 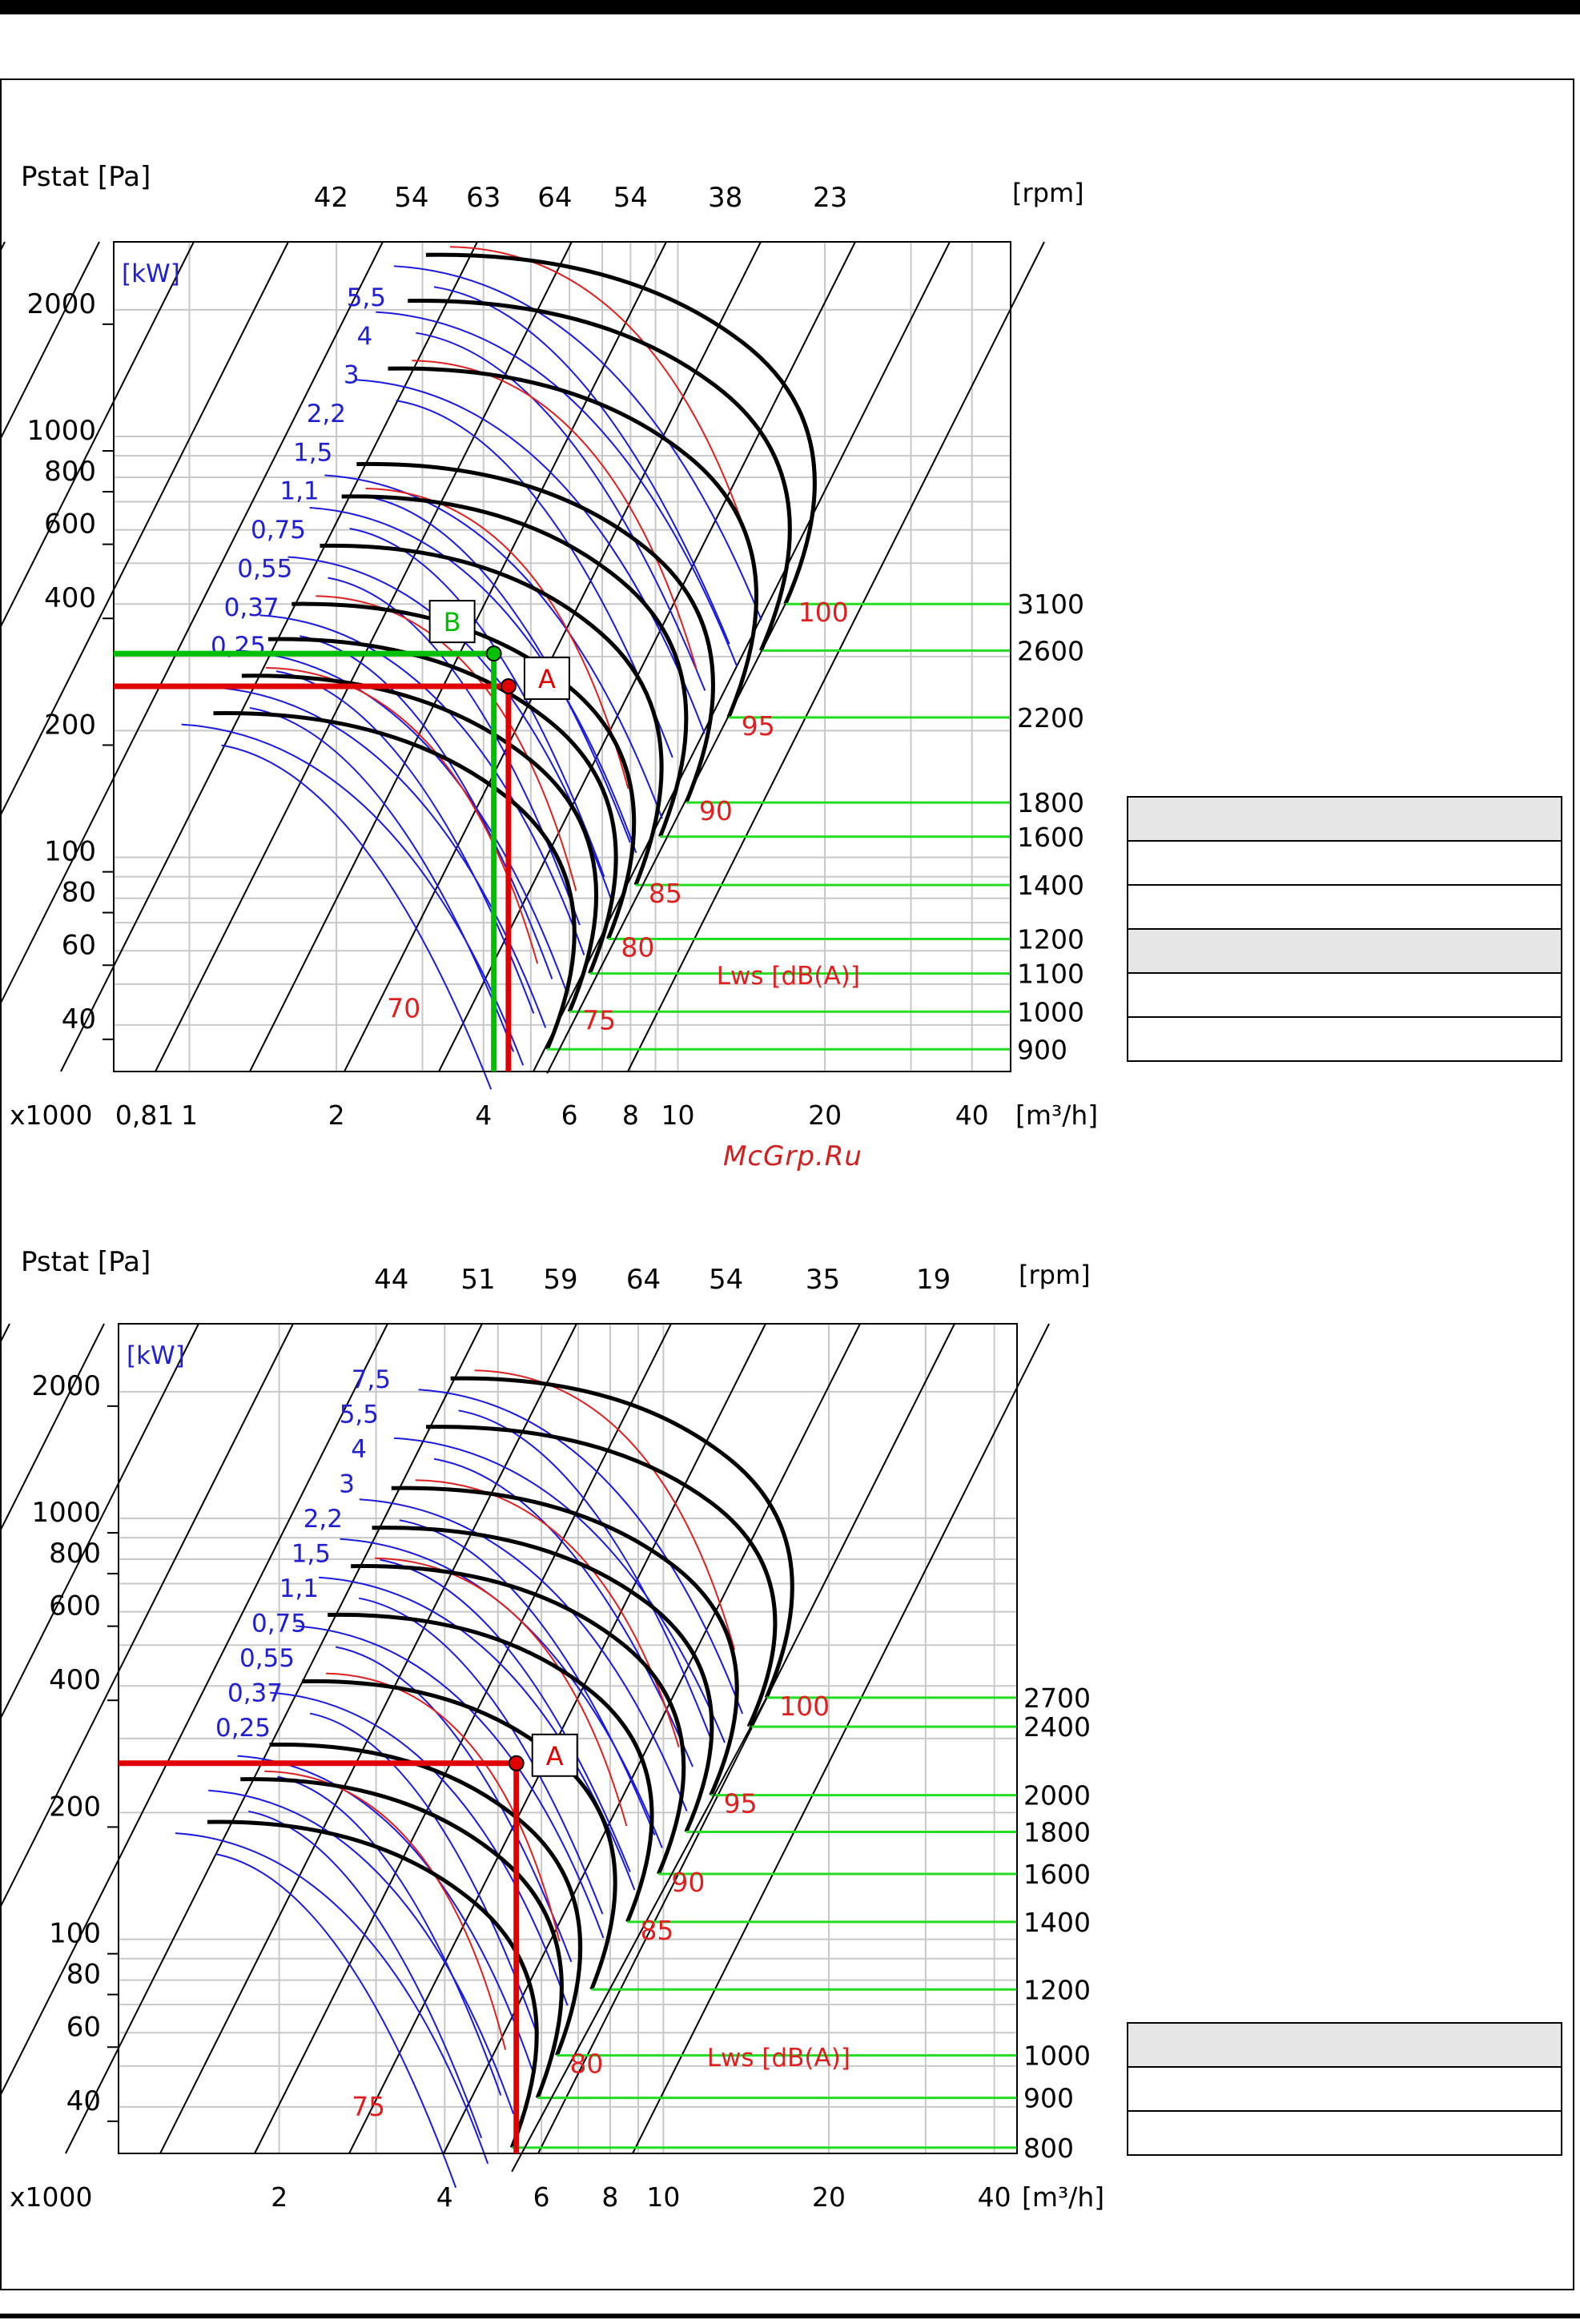 I want to click on efficiency-label: 59, so click(x=560, y=1280).